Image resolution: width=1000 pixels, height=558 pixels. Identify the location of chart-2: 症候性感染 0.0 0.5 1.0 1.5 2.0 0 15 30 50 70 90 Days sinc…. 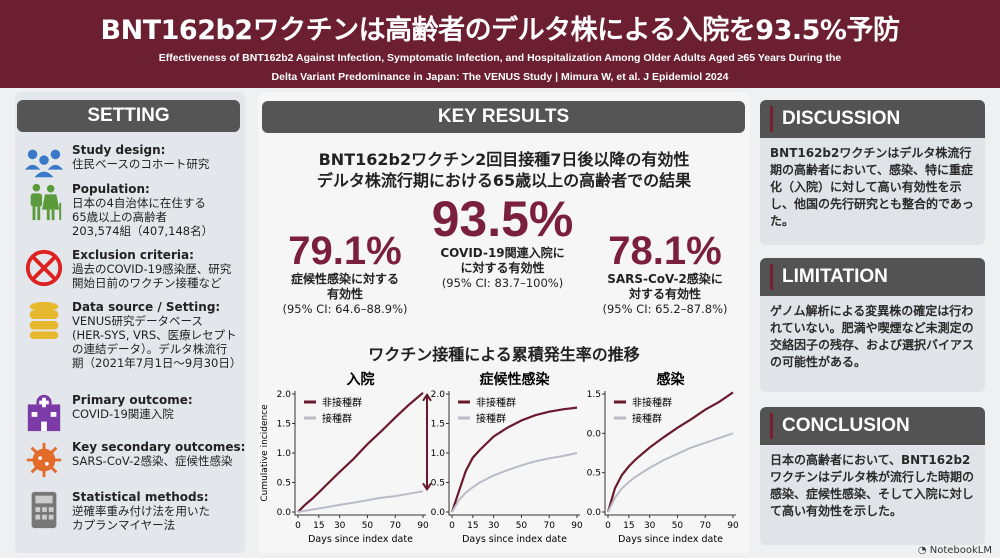
(507, 458).